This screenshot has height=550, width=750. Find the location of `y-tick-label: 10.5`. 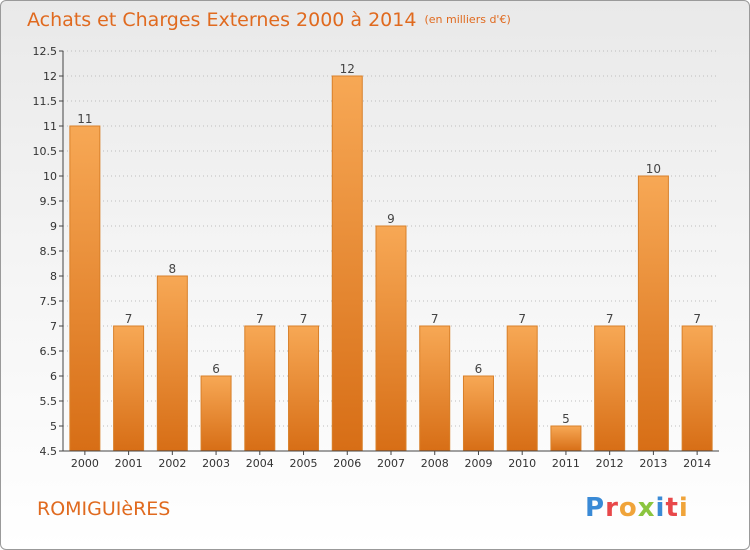

y-tick-label: 10.5 is located at coordinates (45, 151).